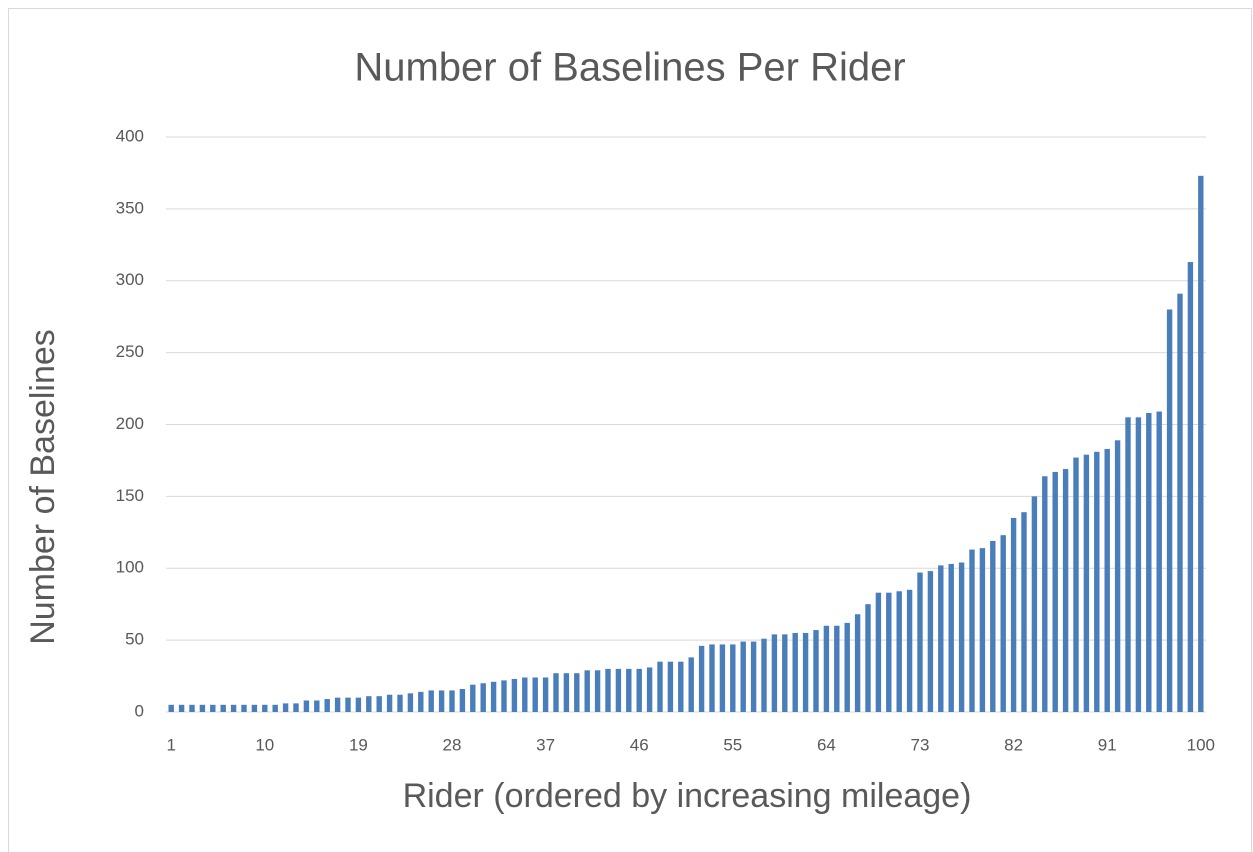  What do you see at coordinates (139, 710) in the screenshot?
I see `y-tick-label: 0` at bounding box center [139, 710].